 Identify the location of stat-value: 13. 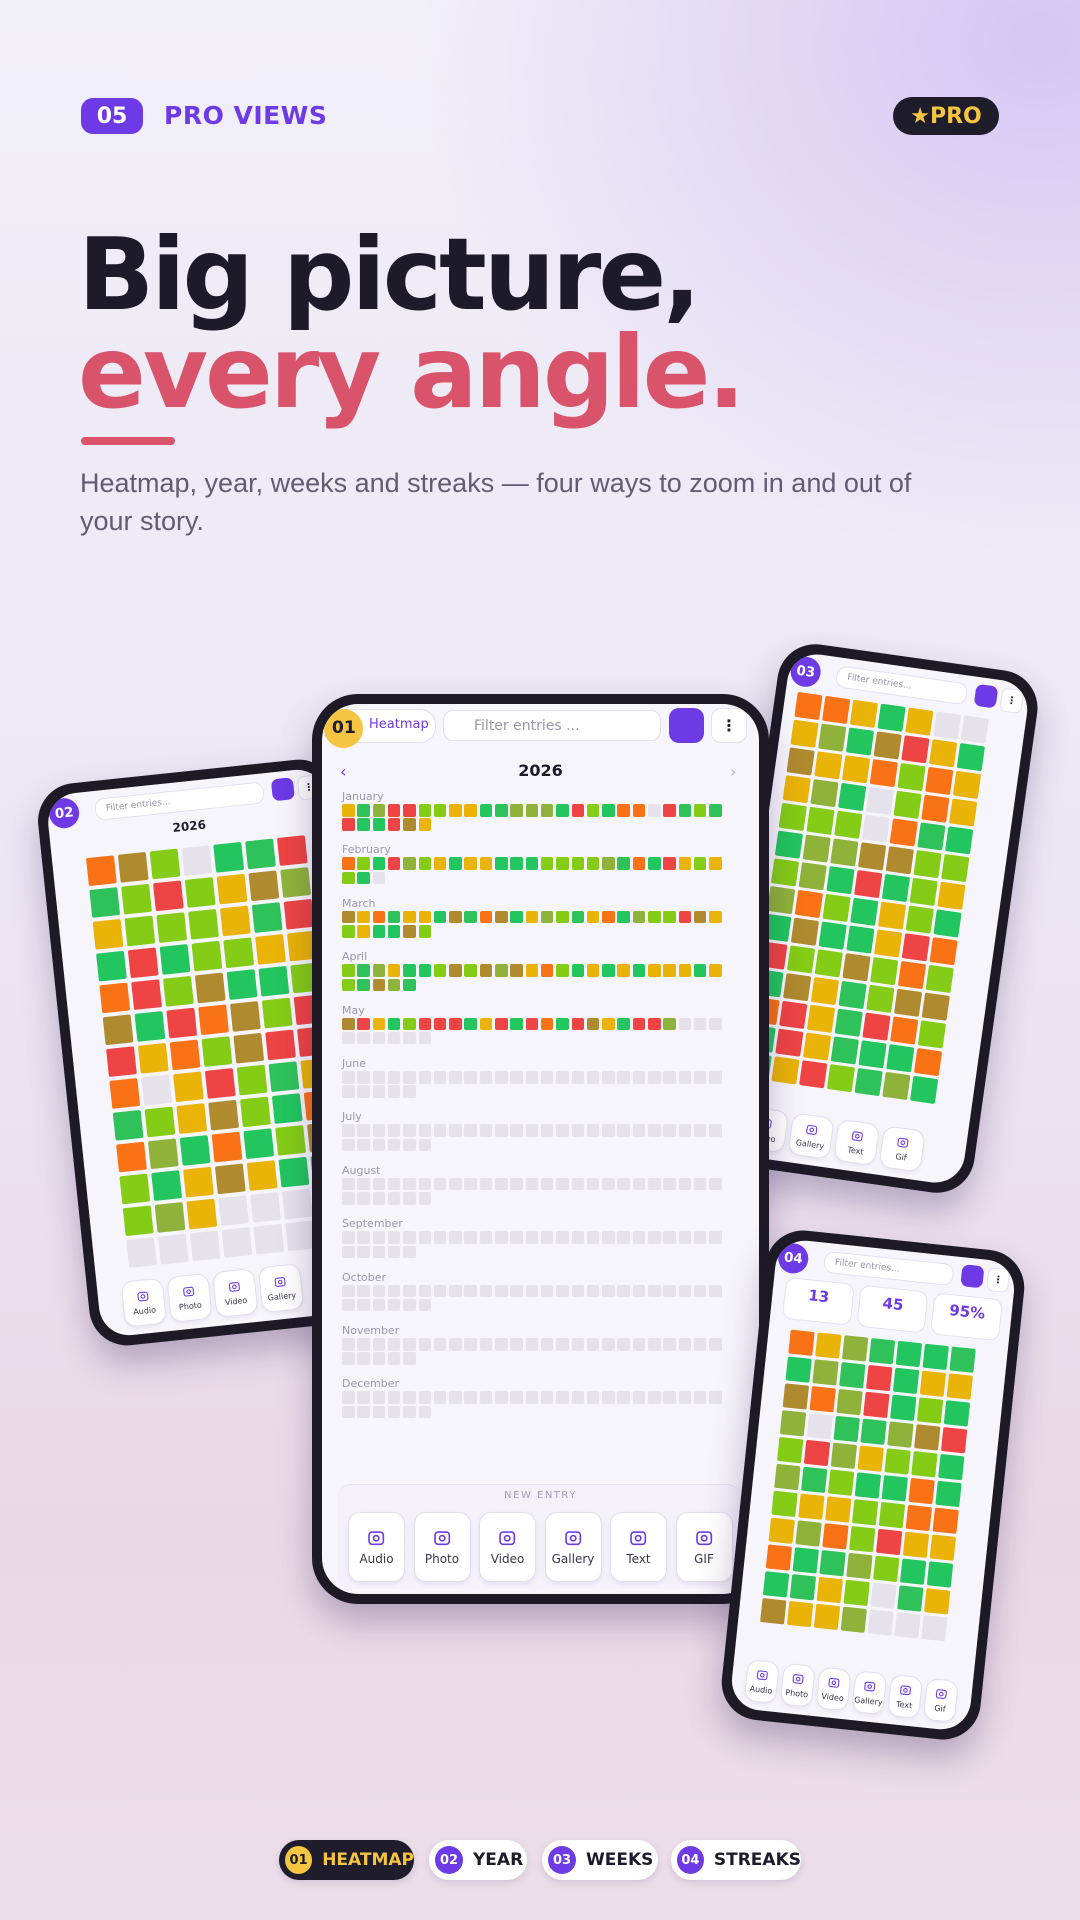
(819, 1296).